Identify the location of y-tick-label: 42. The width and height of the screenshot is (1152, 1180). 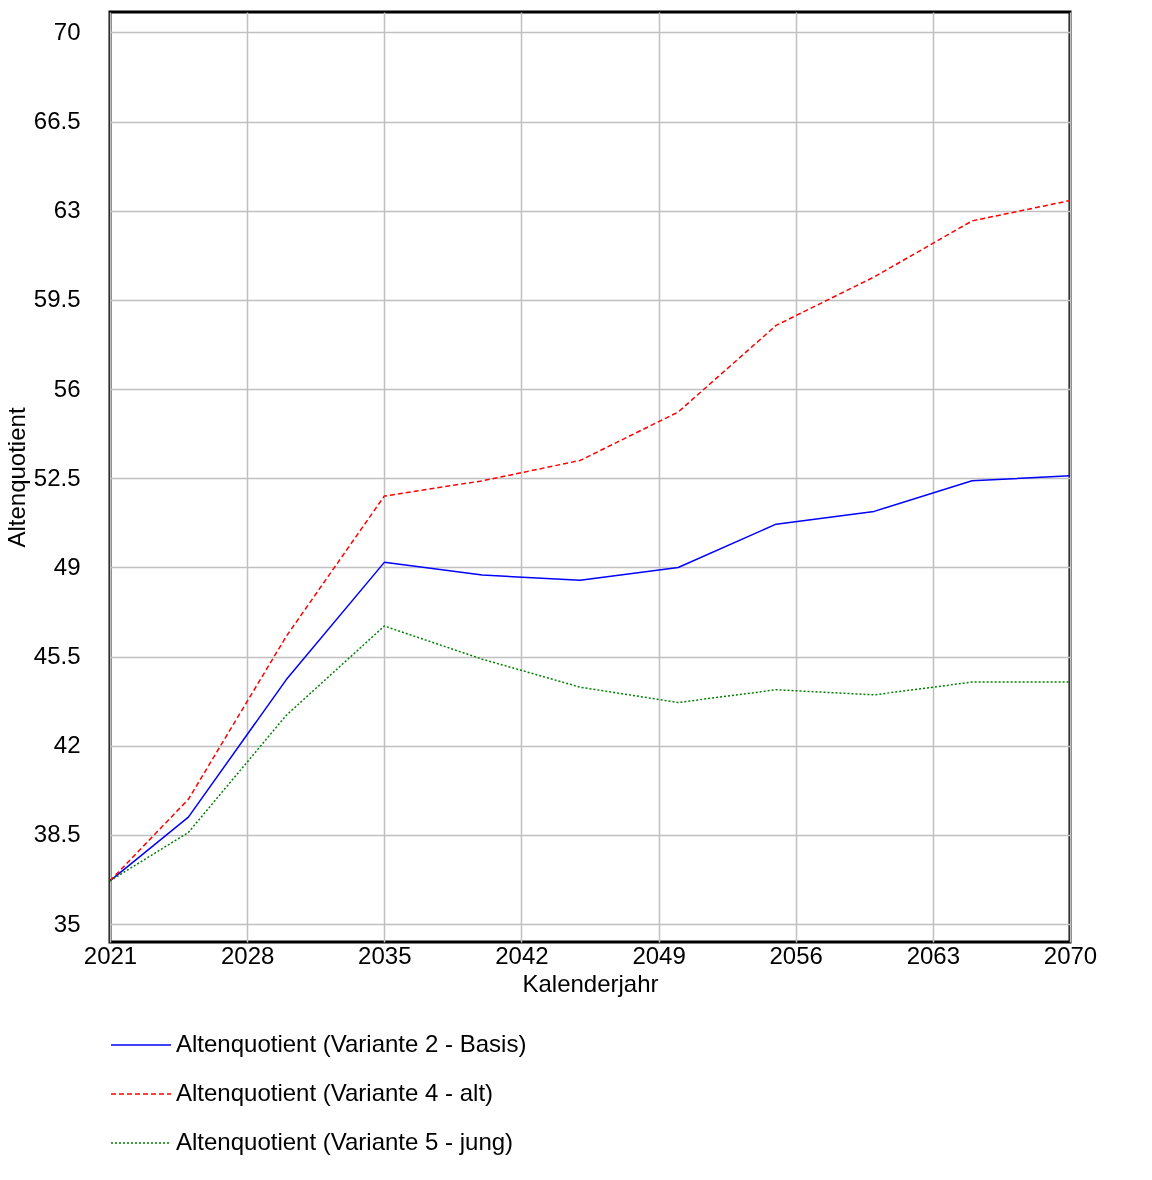
(67, 745).